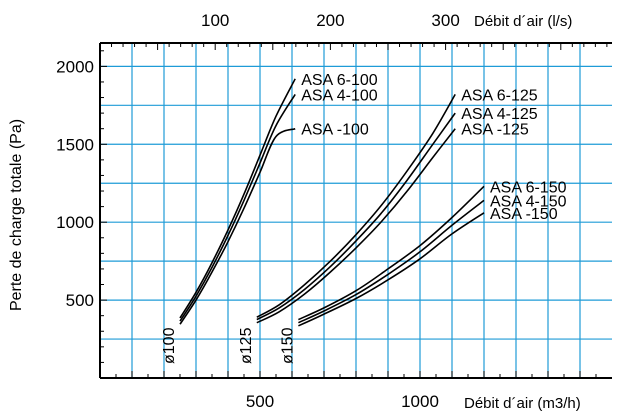 This screenshot has width=619, height=414. Describe the element at coordinates (335, 130) in the screenshot. I see `series-label: ASA -100` at that location.